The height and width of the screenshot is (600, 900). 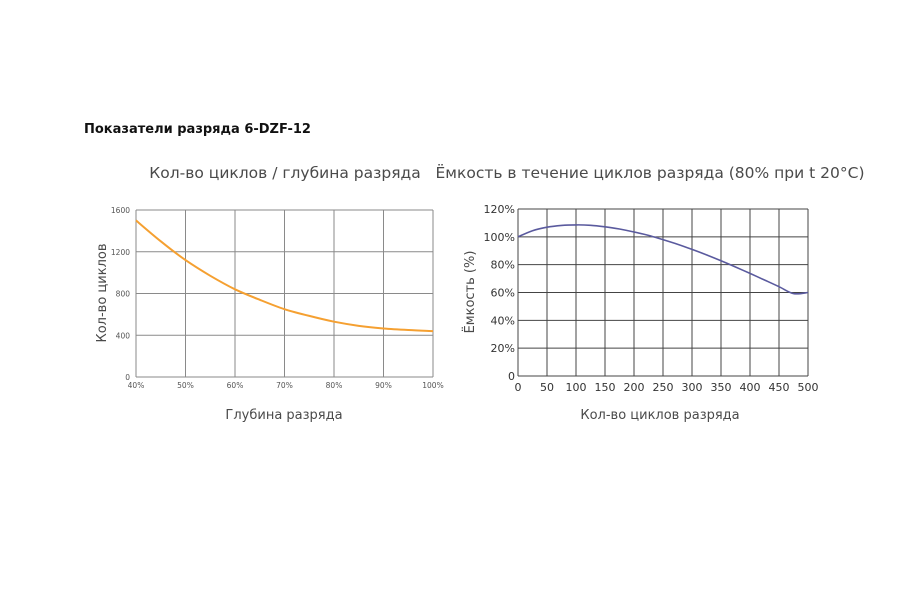 I want to click on right-chart-y-tick-label: 80%, so click(x=503, y=265).